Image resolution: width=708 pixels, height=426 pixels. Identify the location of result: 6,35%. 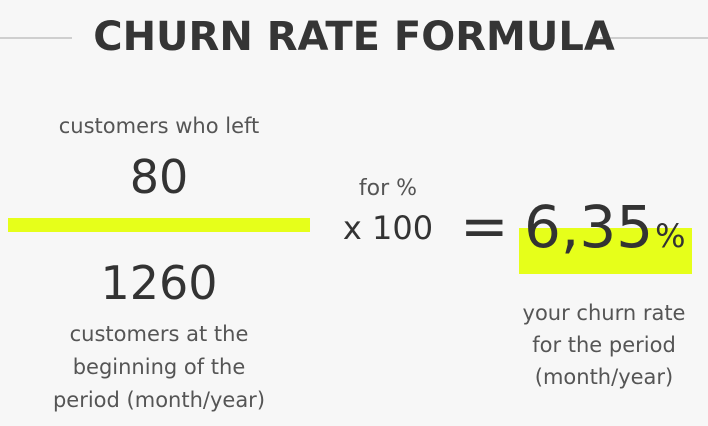
(605, 234).